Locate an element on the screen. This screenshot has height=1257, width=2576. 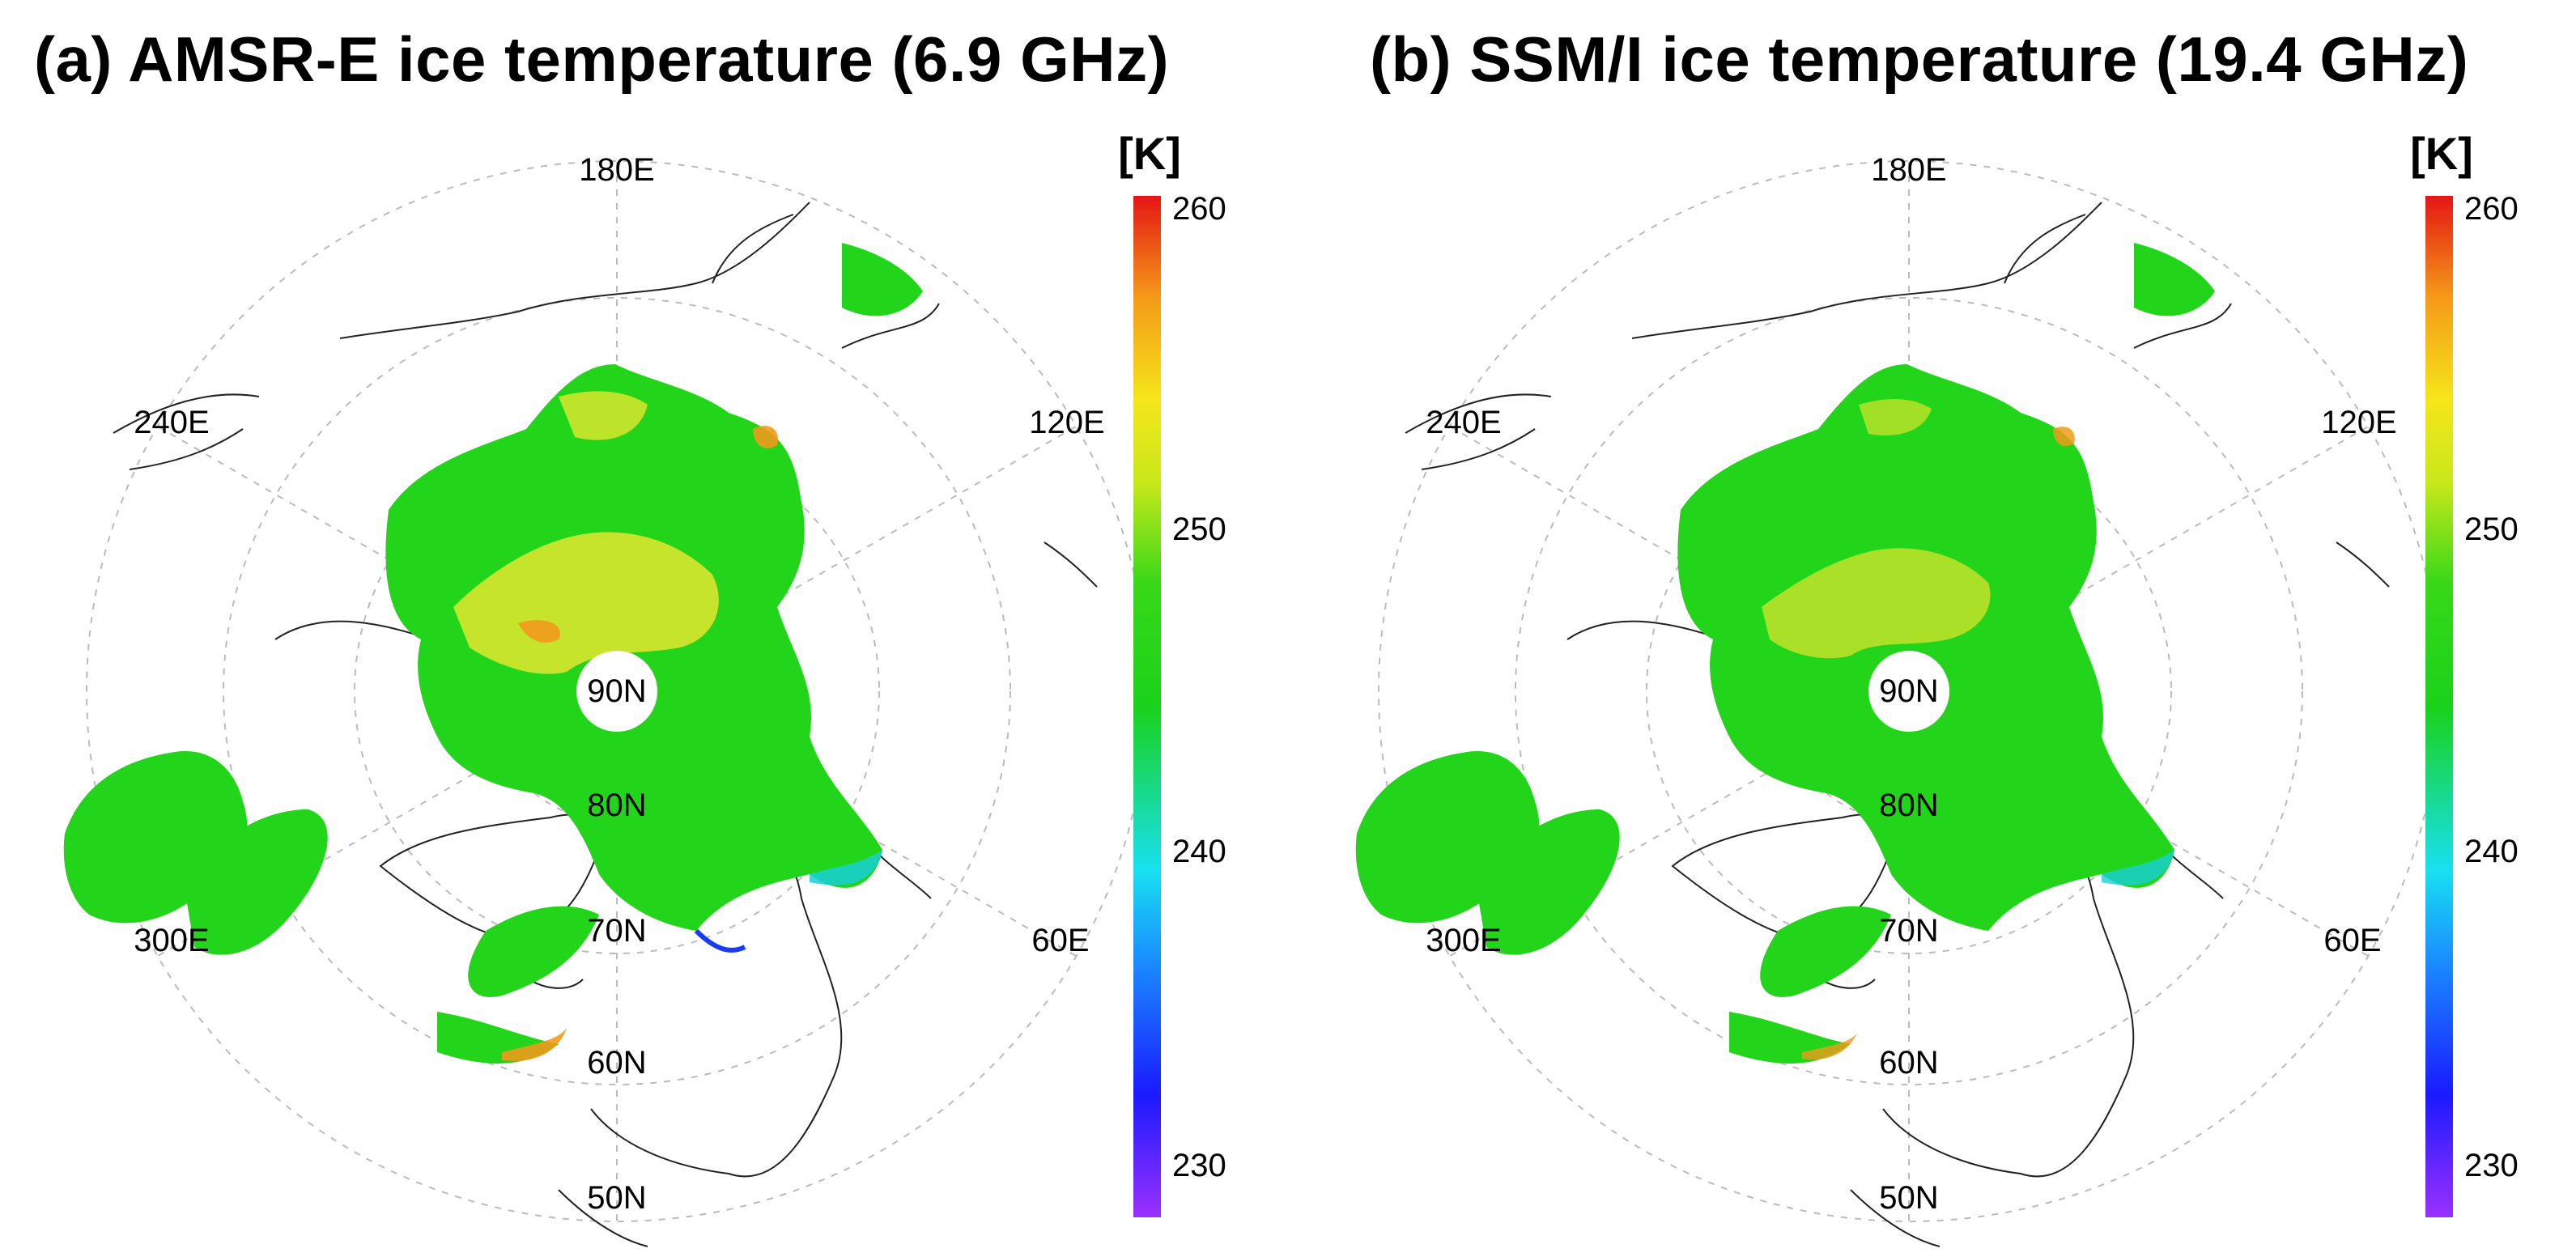
colorbar-a is located at coordinates (1147, 706).